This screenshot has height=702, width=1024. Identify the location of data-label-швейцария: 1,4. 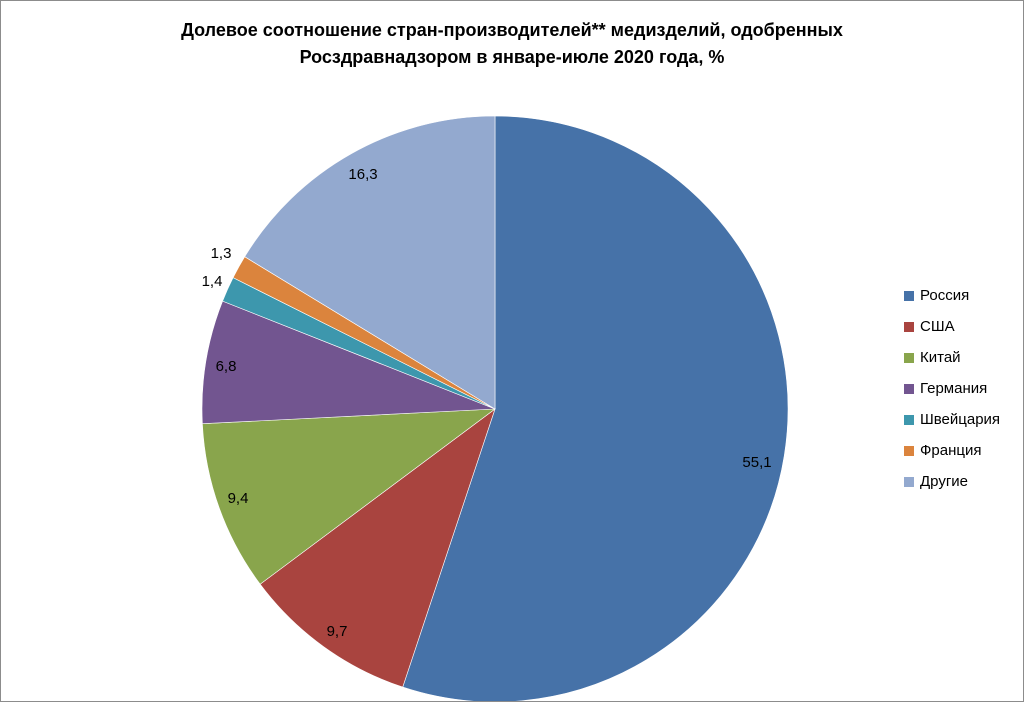
(212, 281).